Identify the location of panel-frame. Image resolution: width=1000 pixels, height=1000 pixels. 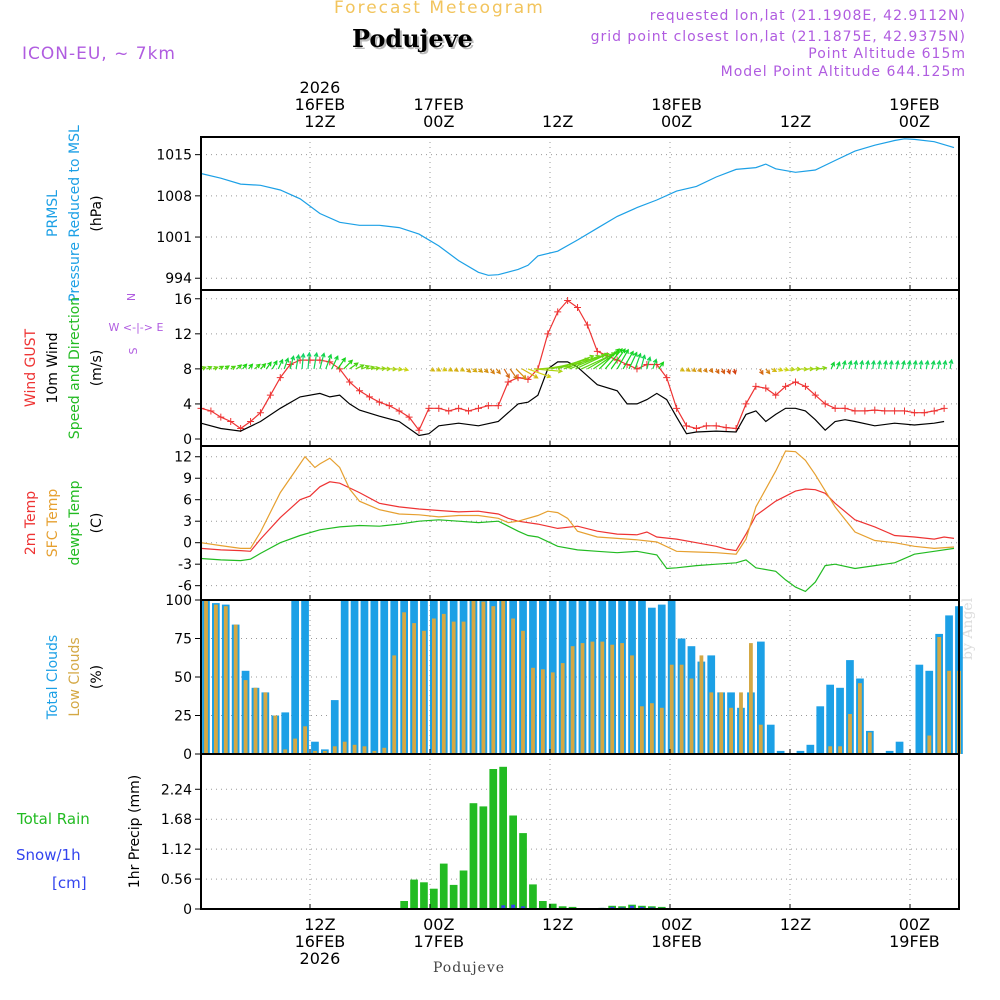
(580, 523).